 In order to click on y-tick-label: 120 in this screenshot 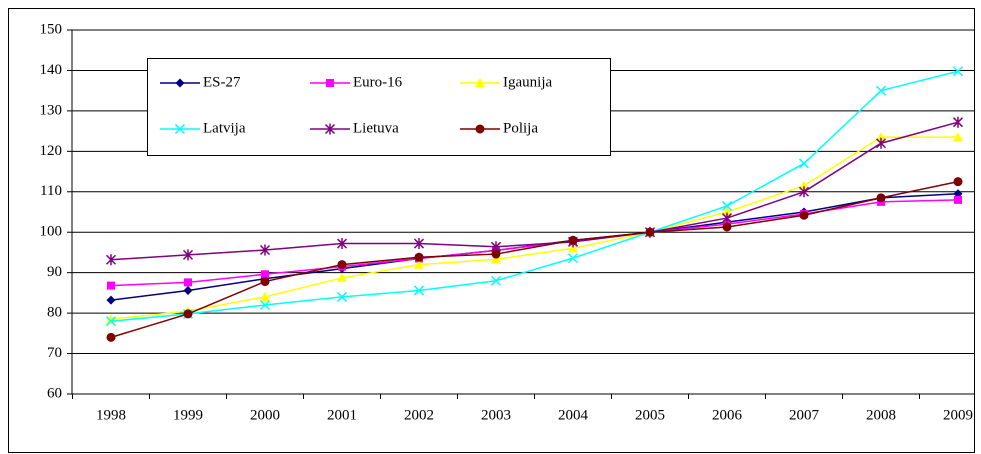, I will do `click(51, 151)`.